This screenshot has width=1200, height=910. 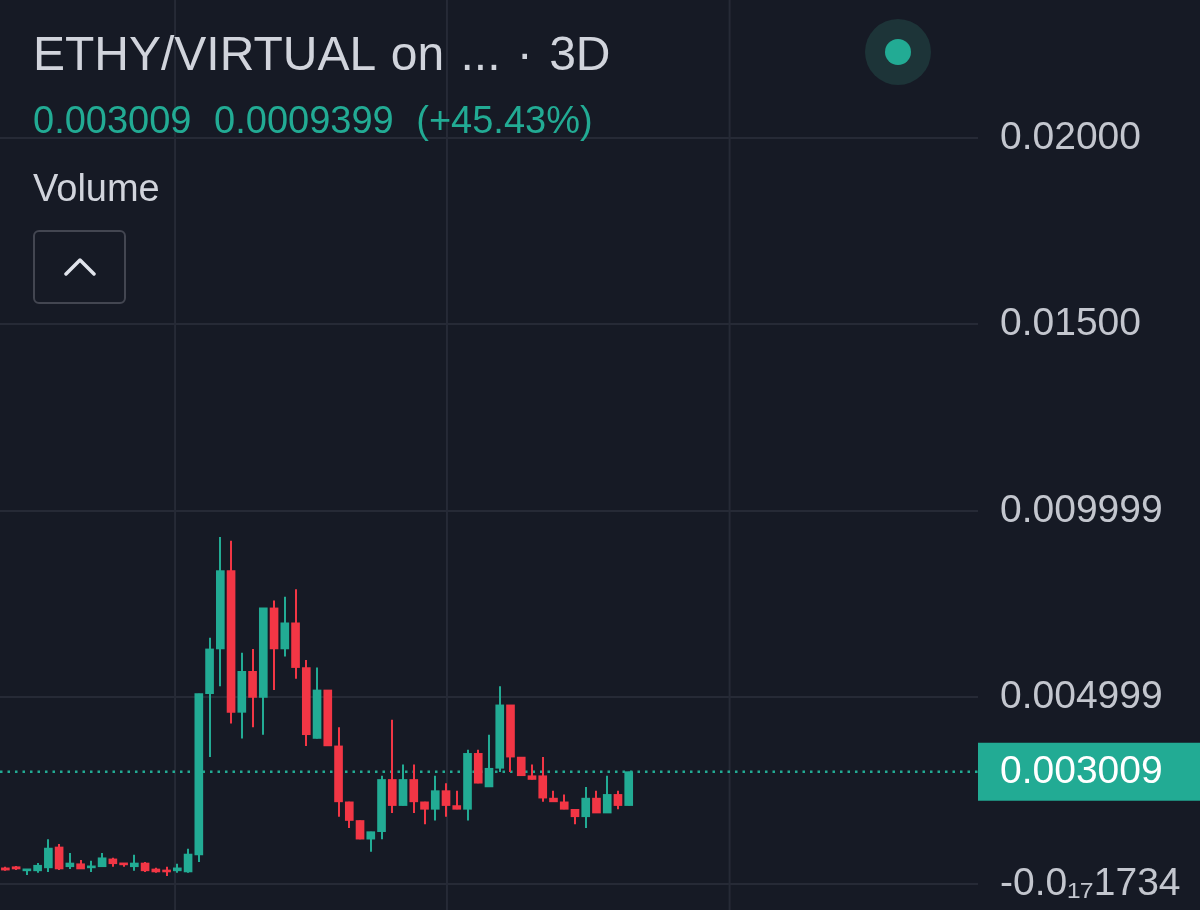 What do you see at coordinates (97, 188) in the screenshot?
I see `annotation: Volume` at bounding box center [97, 188].